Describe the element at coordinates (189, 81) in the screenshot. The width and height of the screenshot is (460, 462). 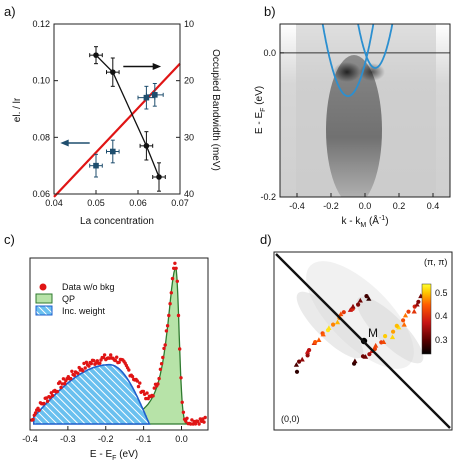
I see `y2-tick-label: 20` at that location.